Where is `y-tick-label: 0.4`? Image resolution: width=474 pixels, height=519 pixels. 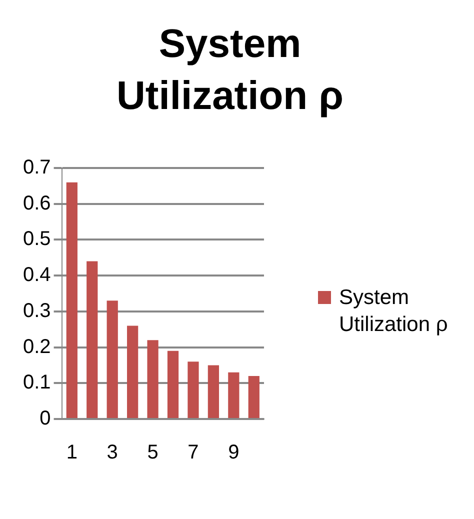 y-tick-label: 0.4 is located at coordinates (36, 275).